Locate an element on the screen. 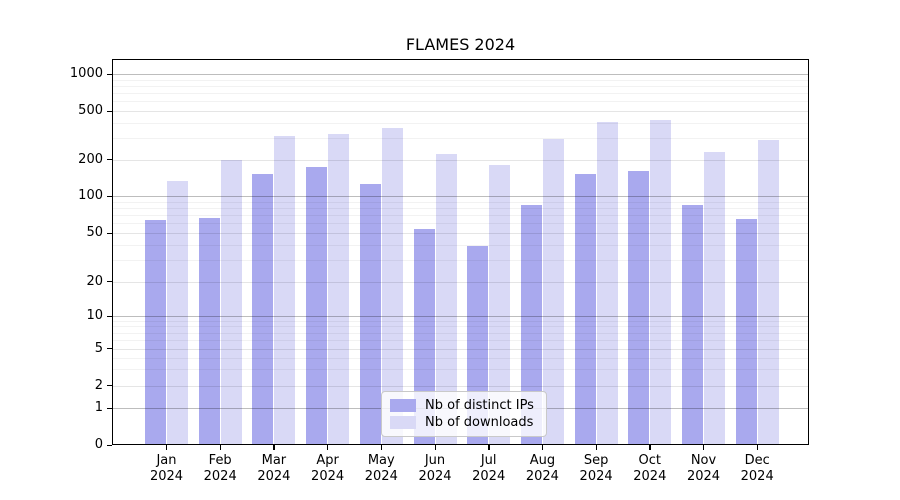 The height and width of the screenshot is (500, 900). bar-downloads-nov is located at coordinates (714, 298).